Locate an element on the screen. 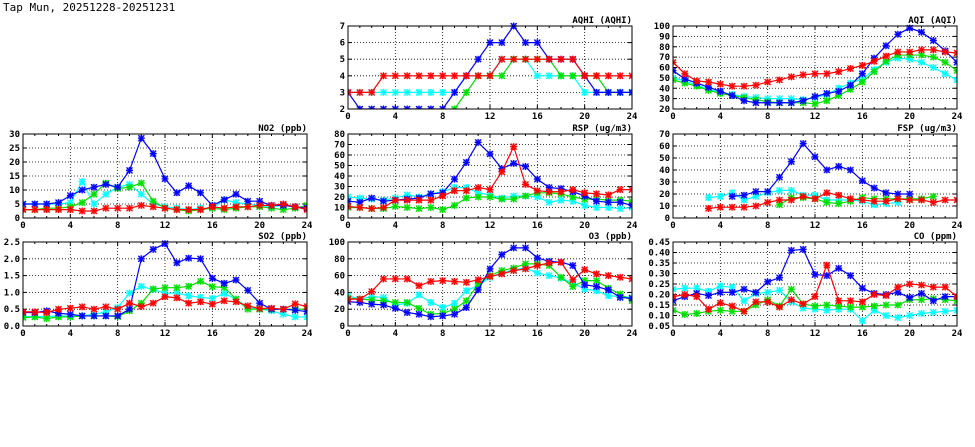 The image size is (975, 447). y-tick-label: 90 is located at coordinates (664, 37).